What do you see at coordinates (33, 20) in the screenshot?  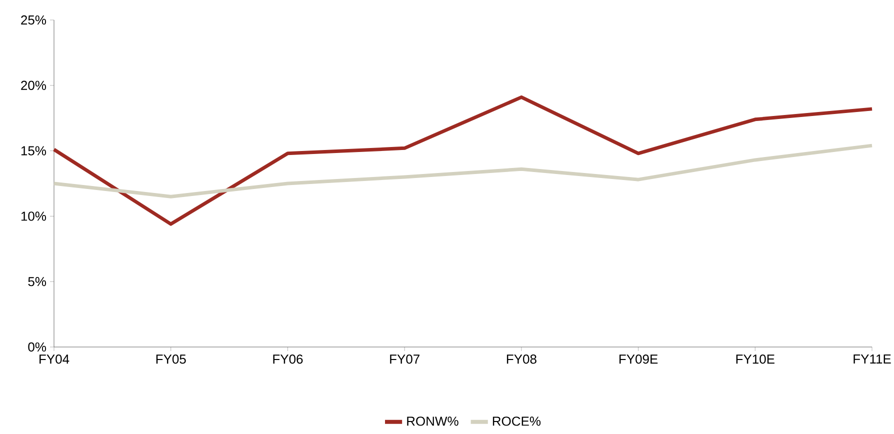 I see `y-tick-label: 25%` at bounding box center [33, 20].